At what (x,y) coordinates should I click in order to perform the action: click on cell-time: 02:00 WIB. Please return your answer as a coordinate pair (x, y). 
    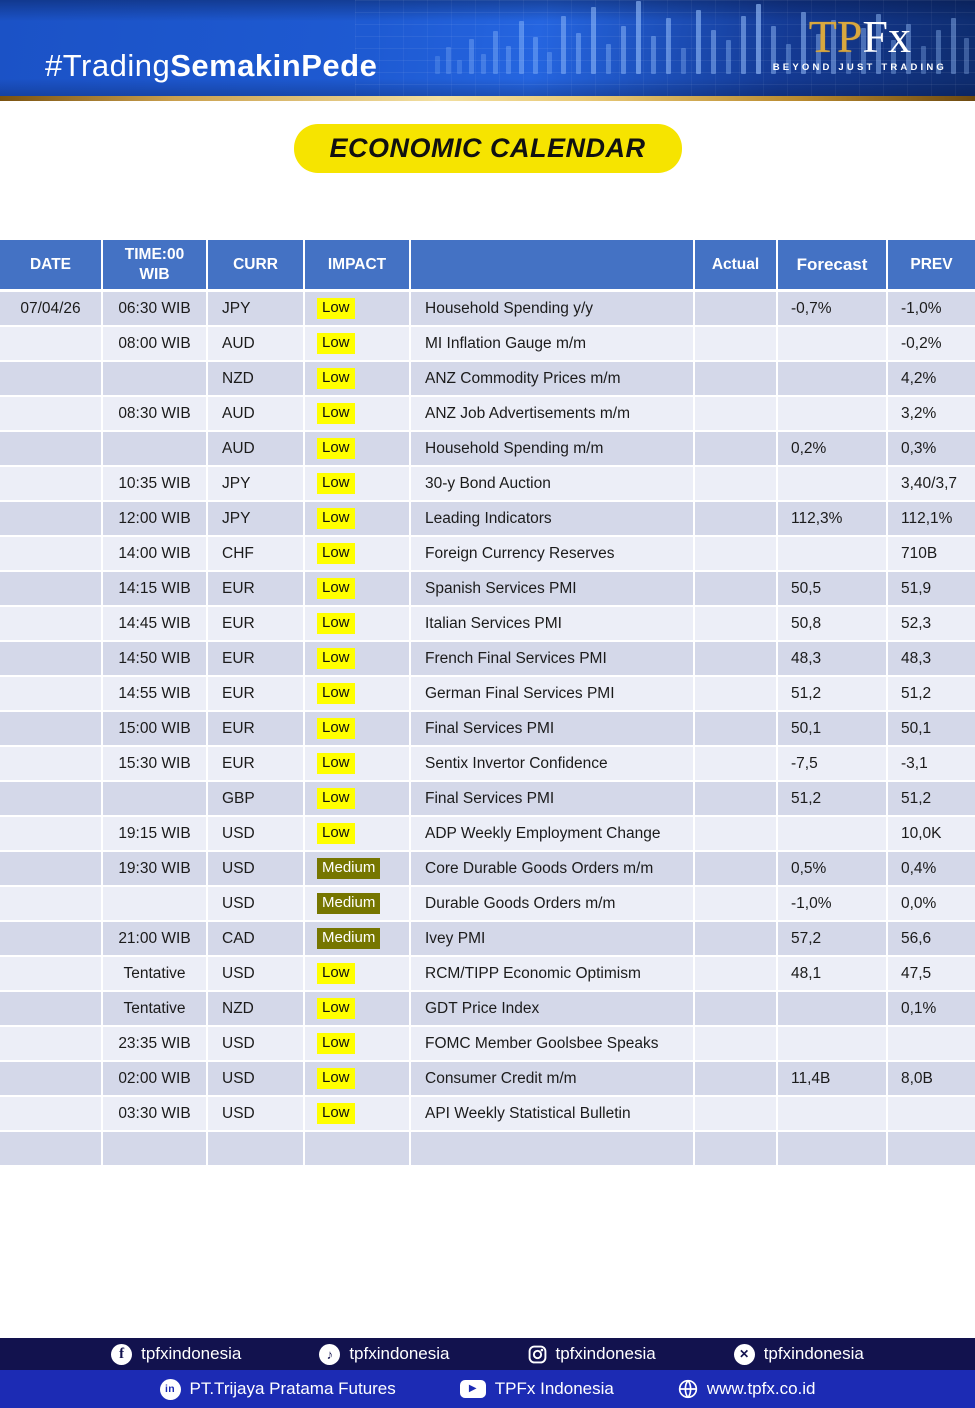
    Looking at the image, I should click on (155, 1079).